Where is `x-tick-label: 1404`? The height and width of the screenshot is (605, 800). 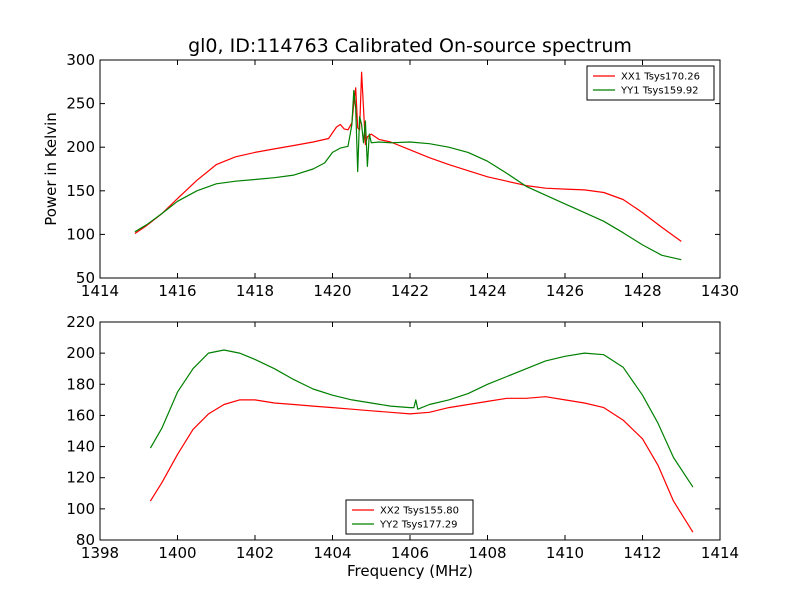
x-tick-label: 1404 is located at coordinates (332, 553).